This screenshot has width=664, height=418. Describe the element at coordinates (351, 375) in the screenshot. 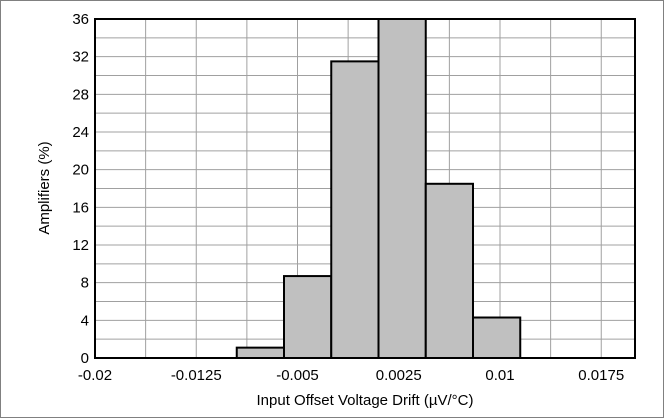

I see `x-tick-labels: -0.02 -0.0125 -0.005 0.0025 0.01 0.0175` at that location.